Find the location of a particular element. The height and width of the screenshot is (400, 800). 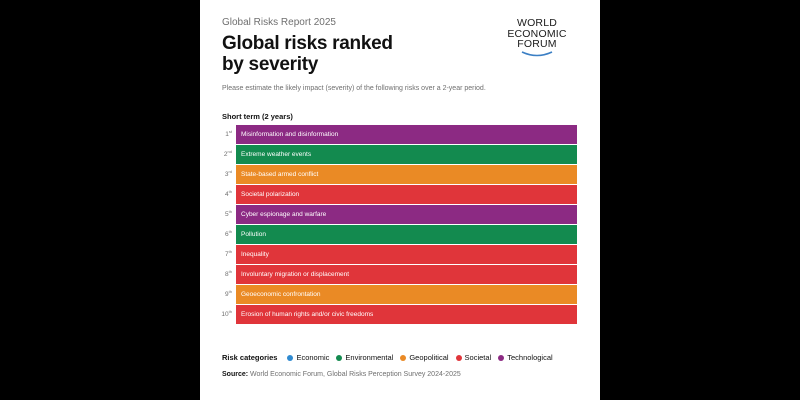

logo-arc-icon is located at coordinates (537, 53).